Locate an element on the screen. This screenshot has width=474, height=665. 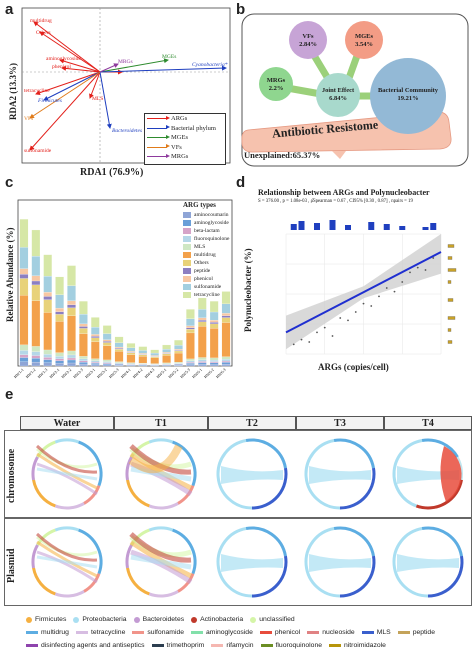
chord-legend-item: MLS is located at coordinates (376, 632).